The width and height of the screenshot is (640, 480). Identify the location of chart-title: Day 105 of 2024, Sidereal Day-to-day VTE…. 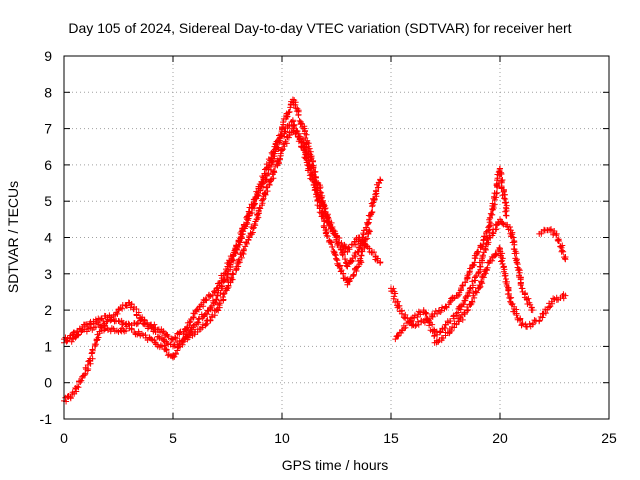
(319, 28).